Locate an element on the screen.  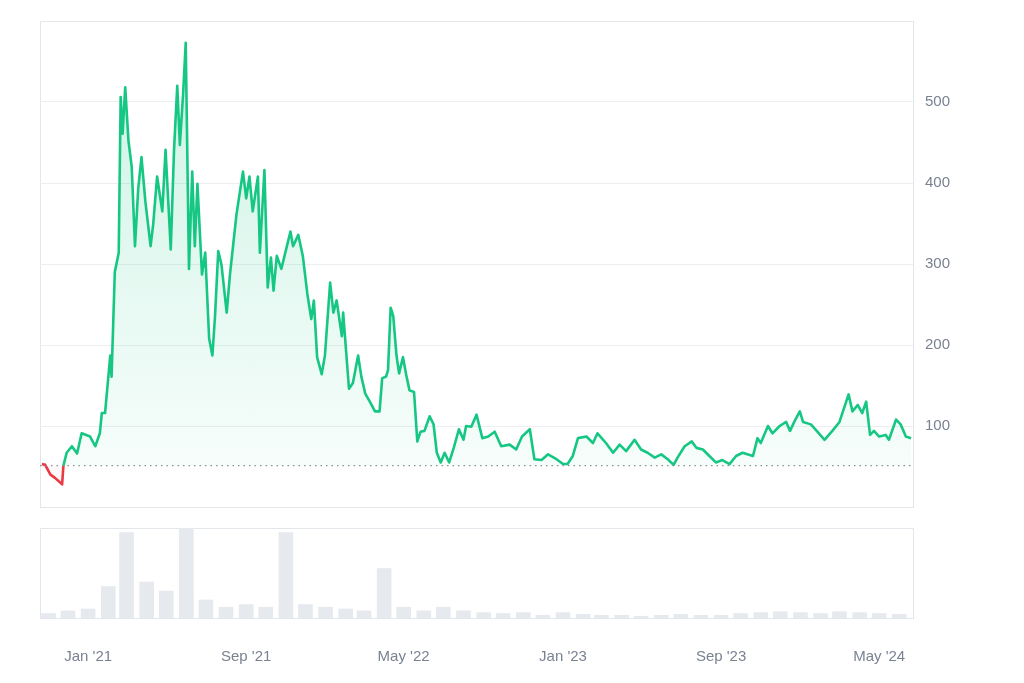
y-tick-label: 100 is located at coordinates (938, 425).